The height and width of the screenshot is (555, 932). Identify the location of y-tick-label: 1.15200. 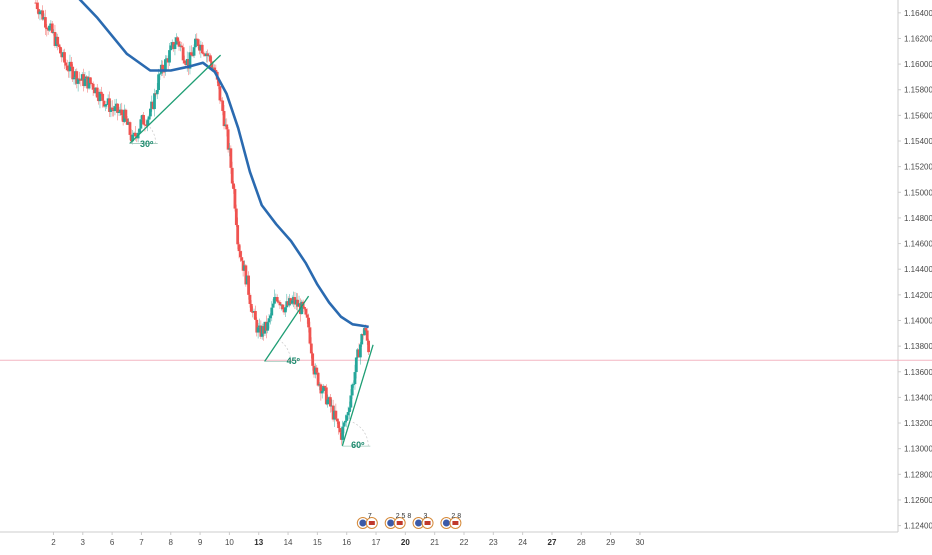
(918, 167).